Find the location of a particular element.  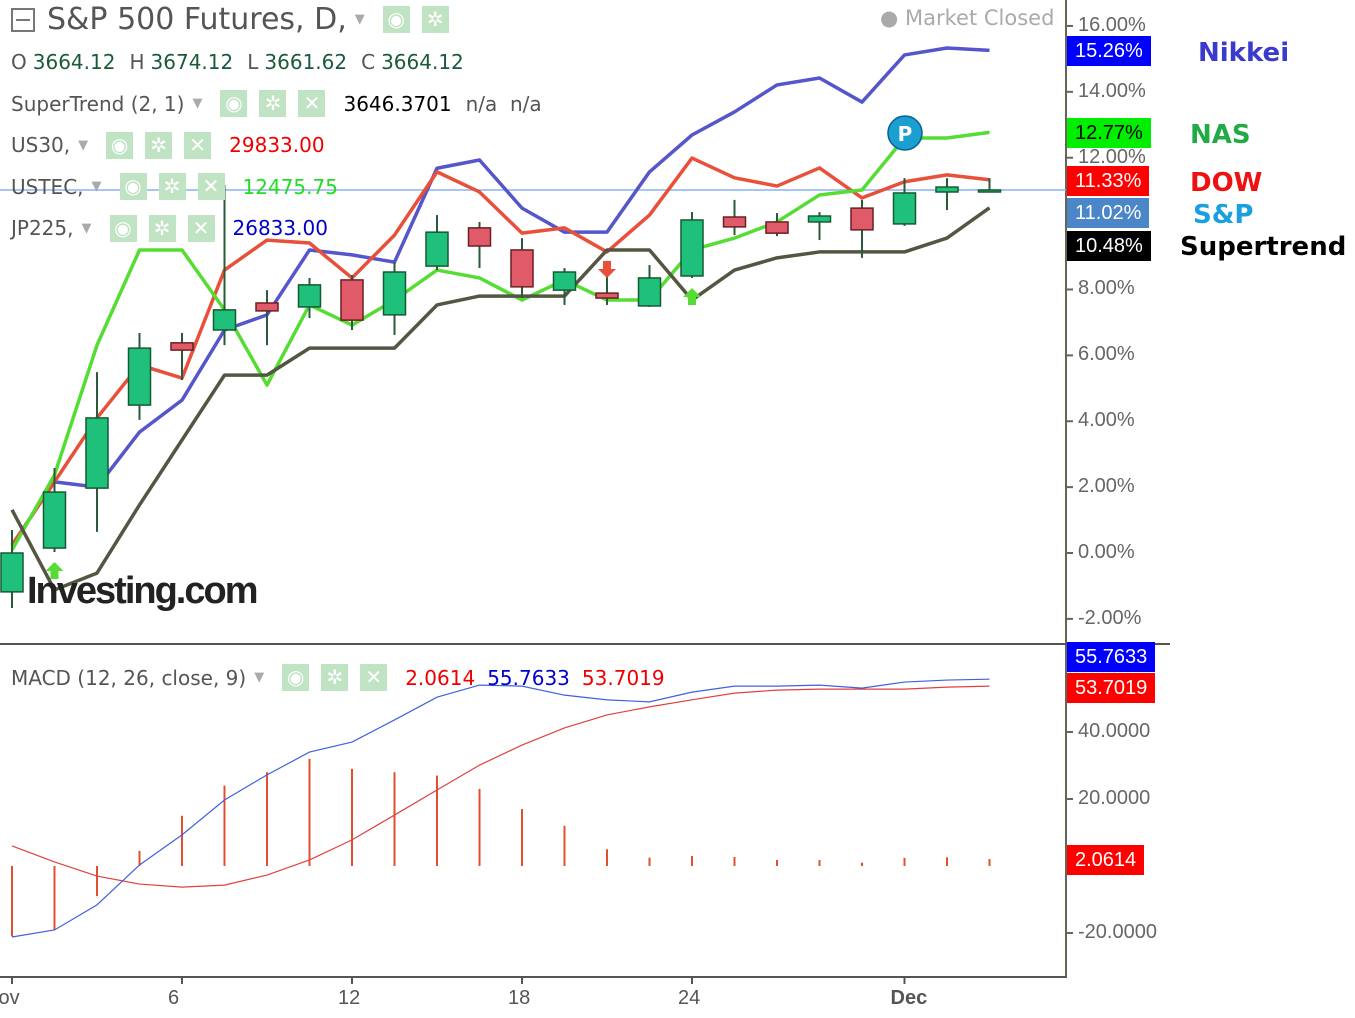

main-title-row: S&P 500 Futures, D, ▼ ◉ ✲ is located at coordinates (233, 19).